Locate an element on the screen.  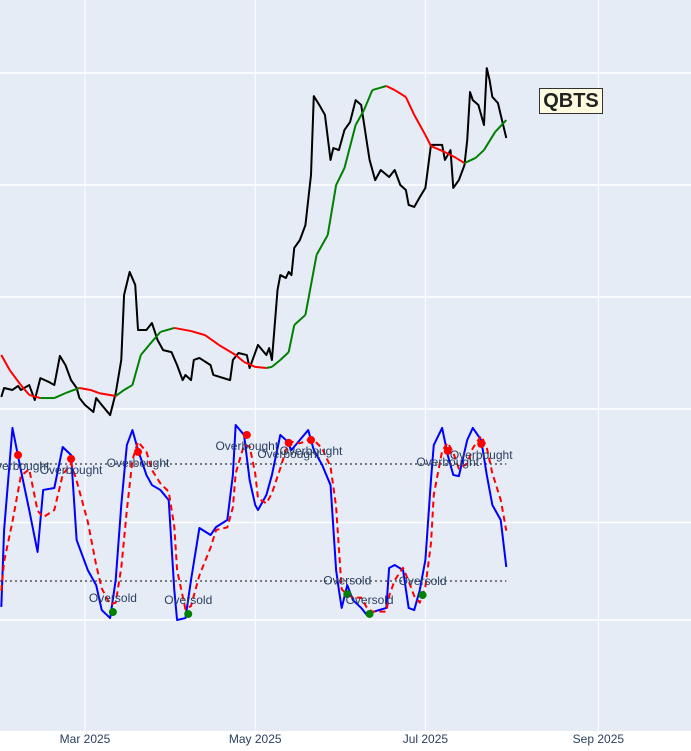
x-tick-label: Jul 2025 is located at coordinates (426, 739).